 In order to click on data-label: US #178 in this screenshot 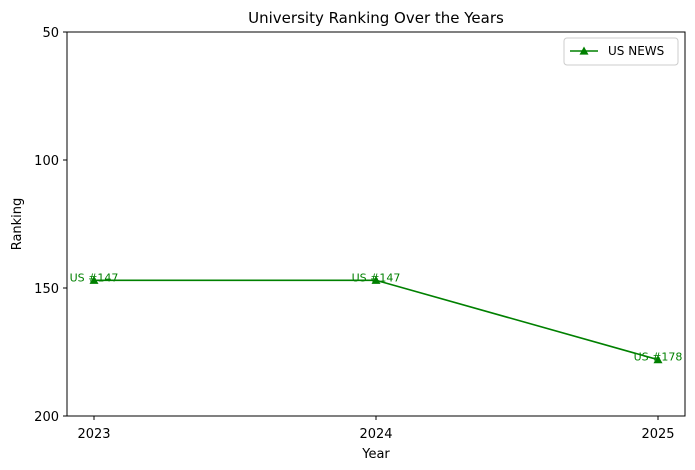, I will do `click(658, 357)`.